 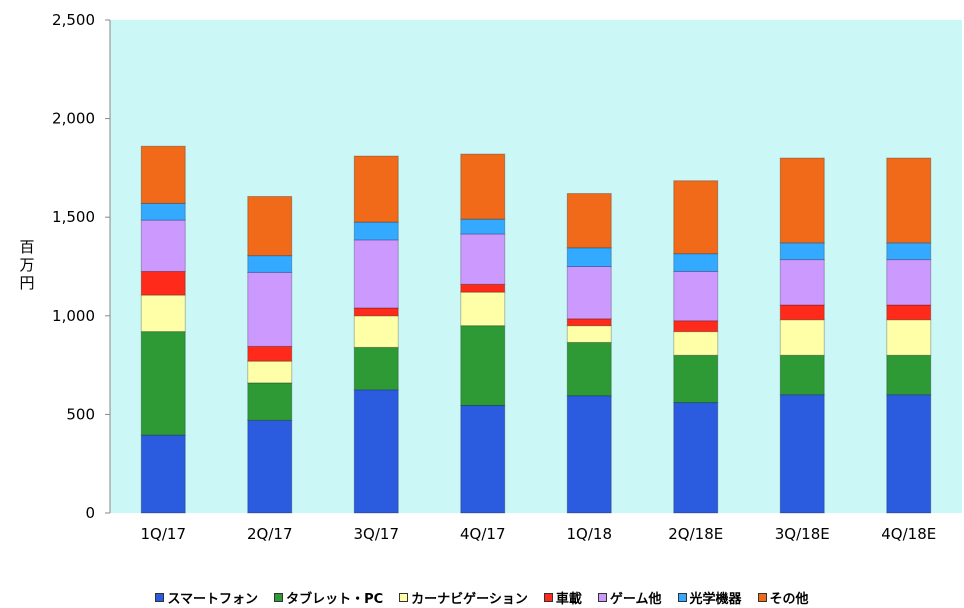 I want to click on legend-label: ゲーム他, so click(x=635, y=599).